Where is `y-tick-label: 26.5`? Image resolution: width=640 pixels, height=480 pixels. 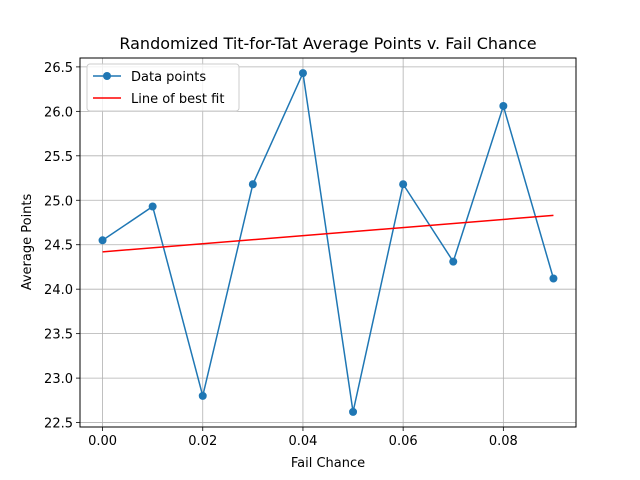 y-tick-label: 26.5 is located at coordinates (58, 68).